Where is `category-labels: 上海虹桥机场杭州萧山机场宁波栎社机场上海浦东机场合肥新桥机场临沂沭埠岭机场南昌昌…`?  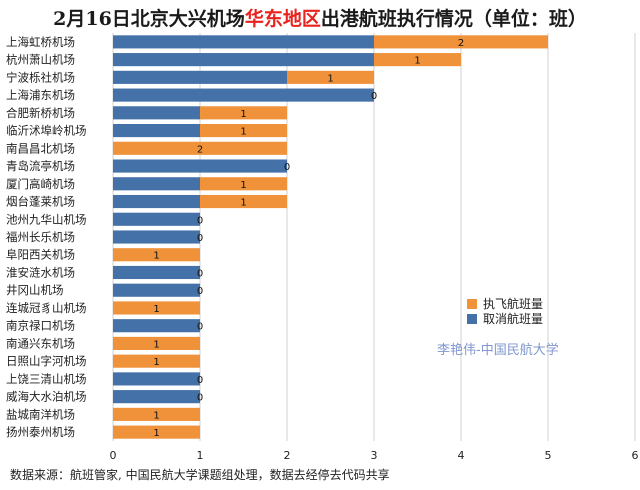
category-labels: 上海虹桥机场杭州萧山机场宁波栎社机场上海浦东机场合肥新桥机场临沂沭埠岭机场南昌昌… is located at coordinates (46, 237).